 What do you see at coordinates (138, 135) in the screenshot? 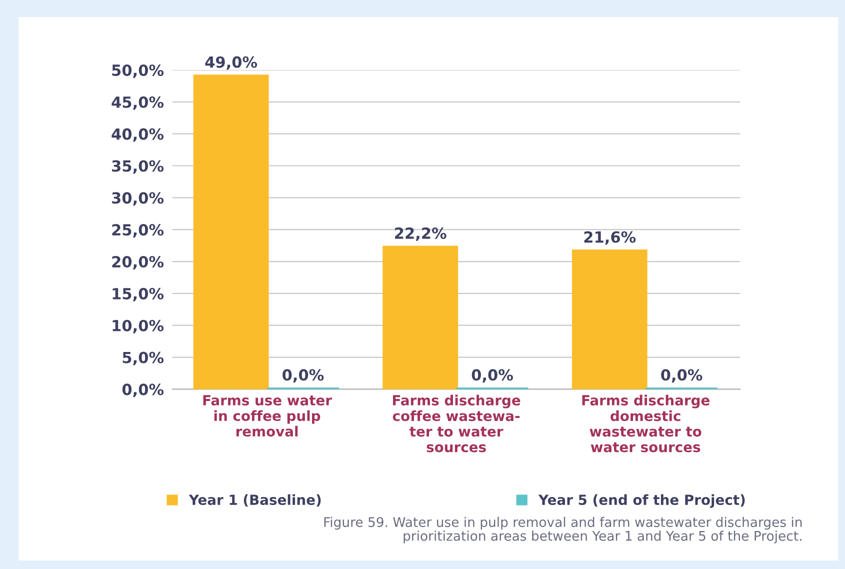
I see `y-tick-label: 40,0%` at bounding box center [138, 135].